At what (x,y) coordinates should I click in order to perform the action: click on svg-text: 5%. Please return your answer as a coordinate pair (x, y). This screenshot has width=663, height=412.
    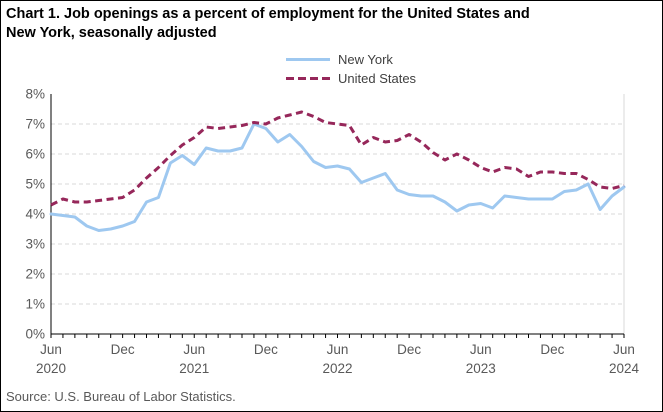
    Looking at the image, I should click on (35, 184).